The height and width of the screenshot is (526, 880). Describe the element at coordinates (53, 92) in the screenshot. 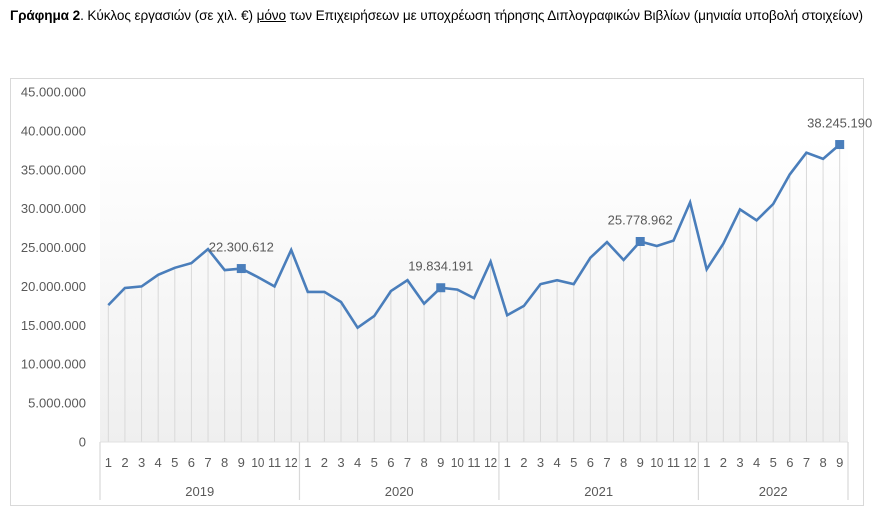

I see `y-tick-label: 45.000.000` at that location.